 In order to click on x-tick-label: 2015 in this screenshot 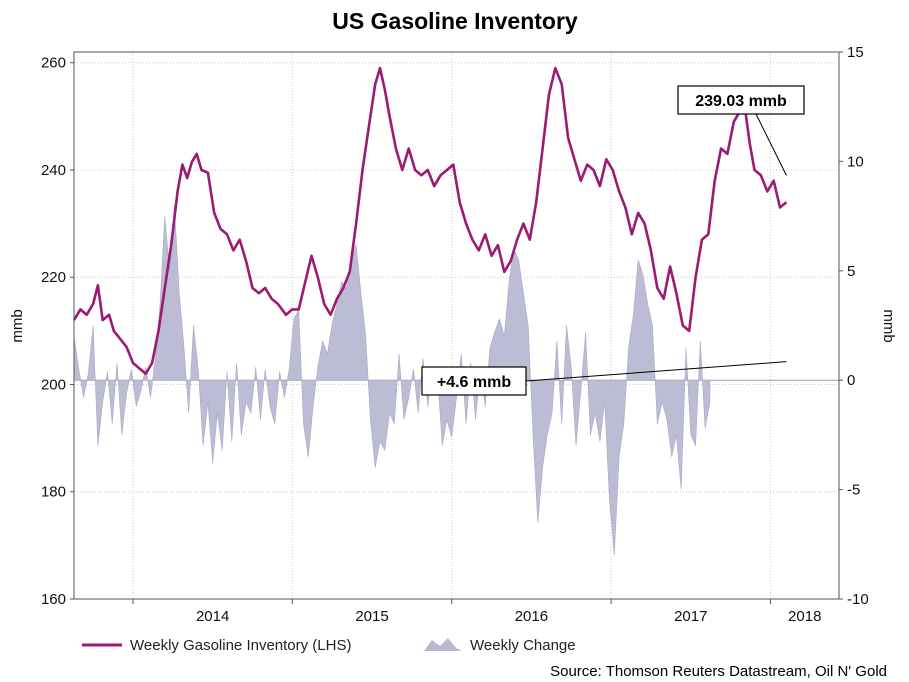, I will do `click(371, 616)`.